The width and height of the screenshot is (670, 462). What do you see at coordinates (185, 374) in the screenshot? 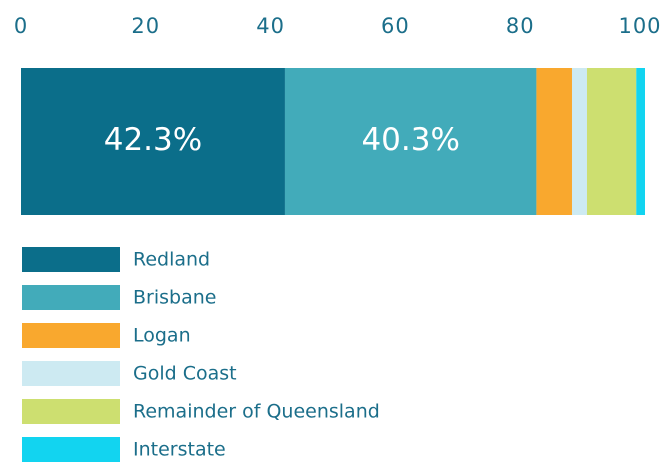
I see `legend-label: Gold Coast` at bounding box center [185, 374].